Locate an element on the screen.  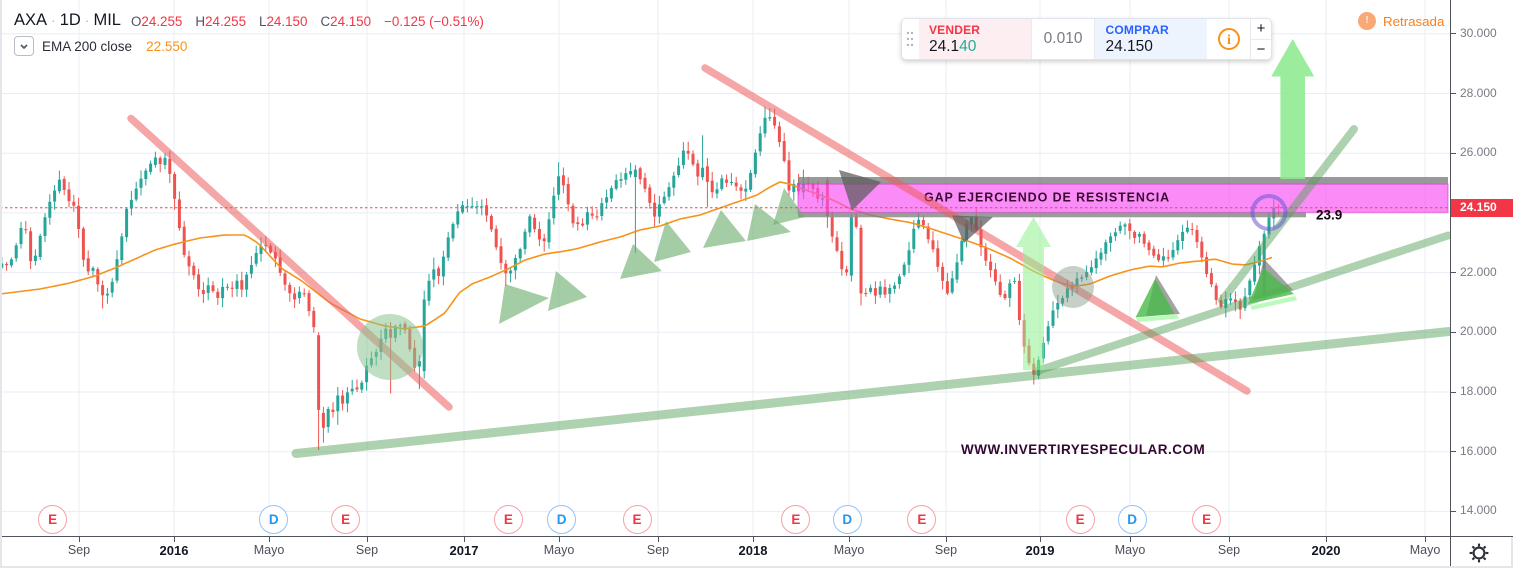
svg-text: GAP EJERCIENDO DE RESISTENCIA is located at coordinates (1047, 198).